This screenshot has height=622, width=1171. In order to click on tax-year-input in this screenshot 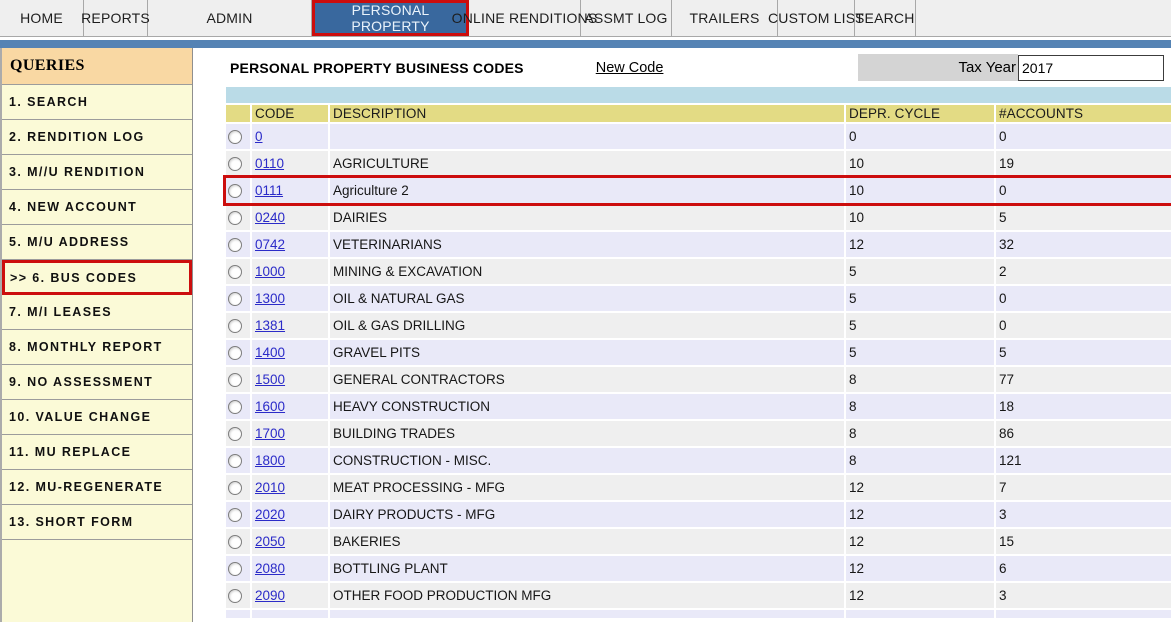, I will do `click(1091, 67)`.